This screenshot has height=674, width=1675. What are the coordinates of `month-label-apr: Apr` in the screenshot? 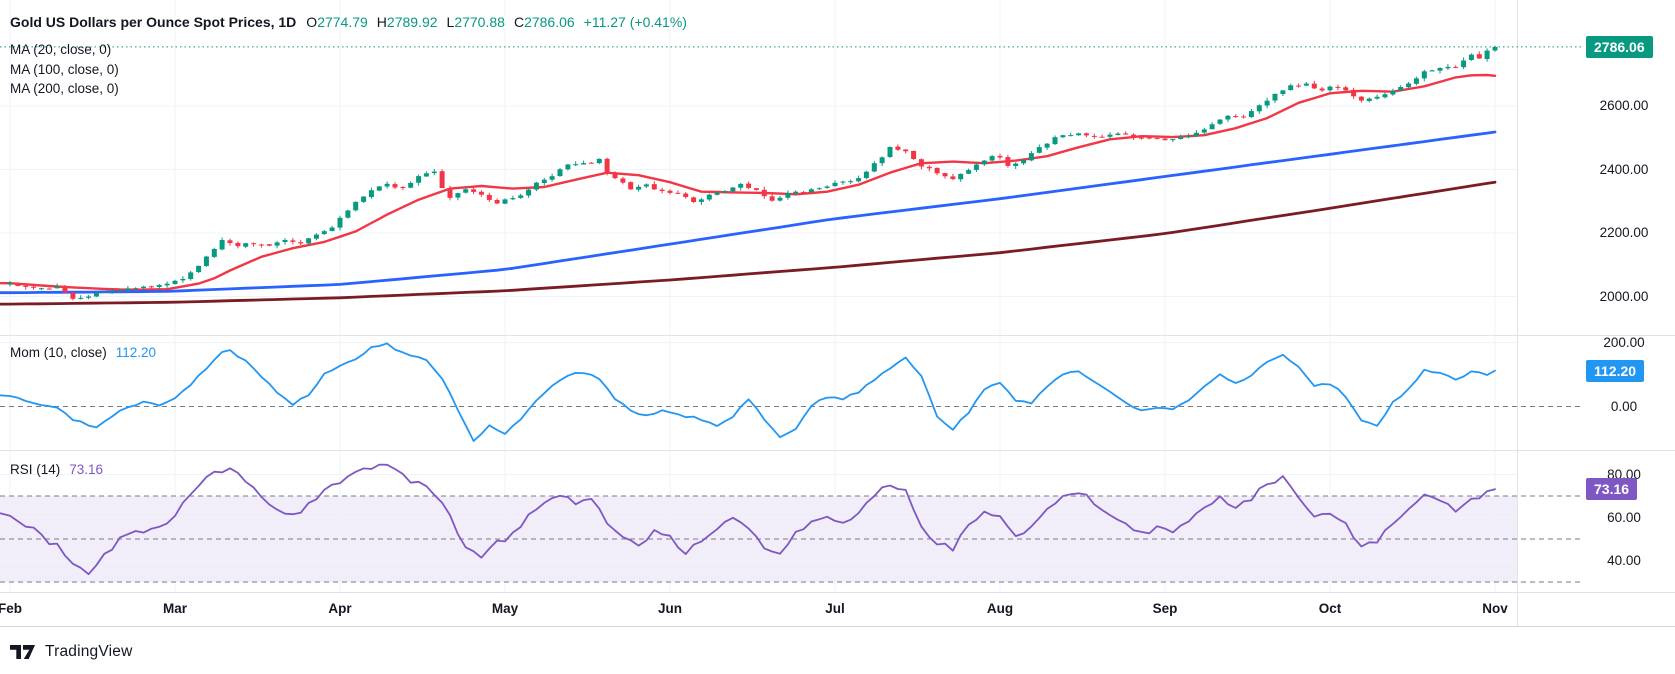 It's located at (340, 608).